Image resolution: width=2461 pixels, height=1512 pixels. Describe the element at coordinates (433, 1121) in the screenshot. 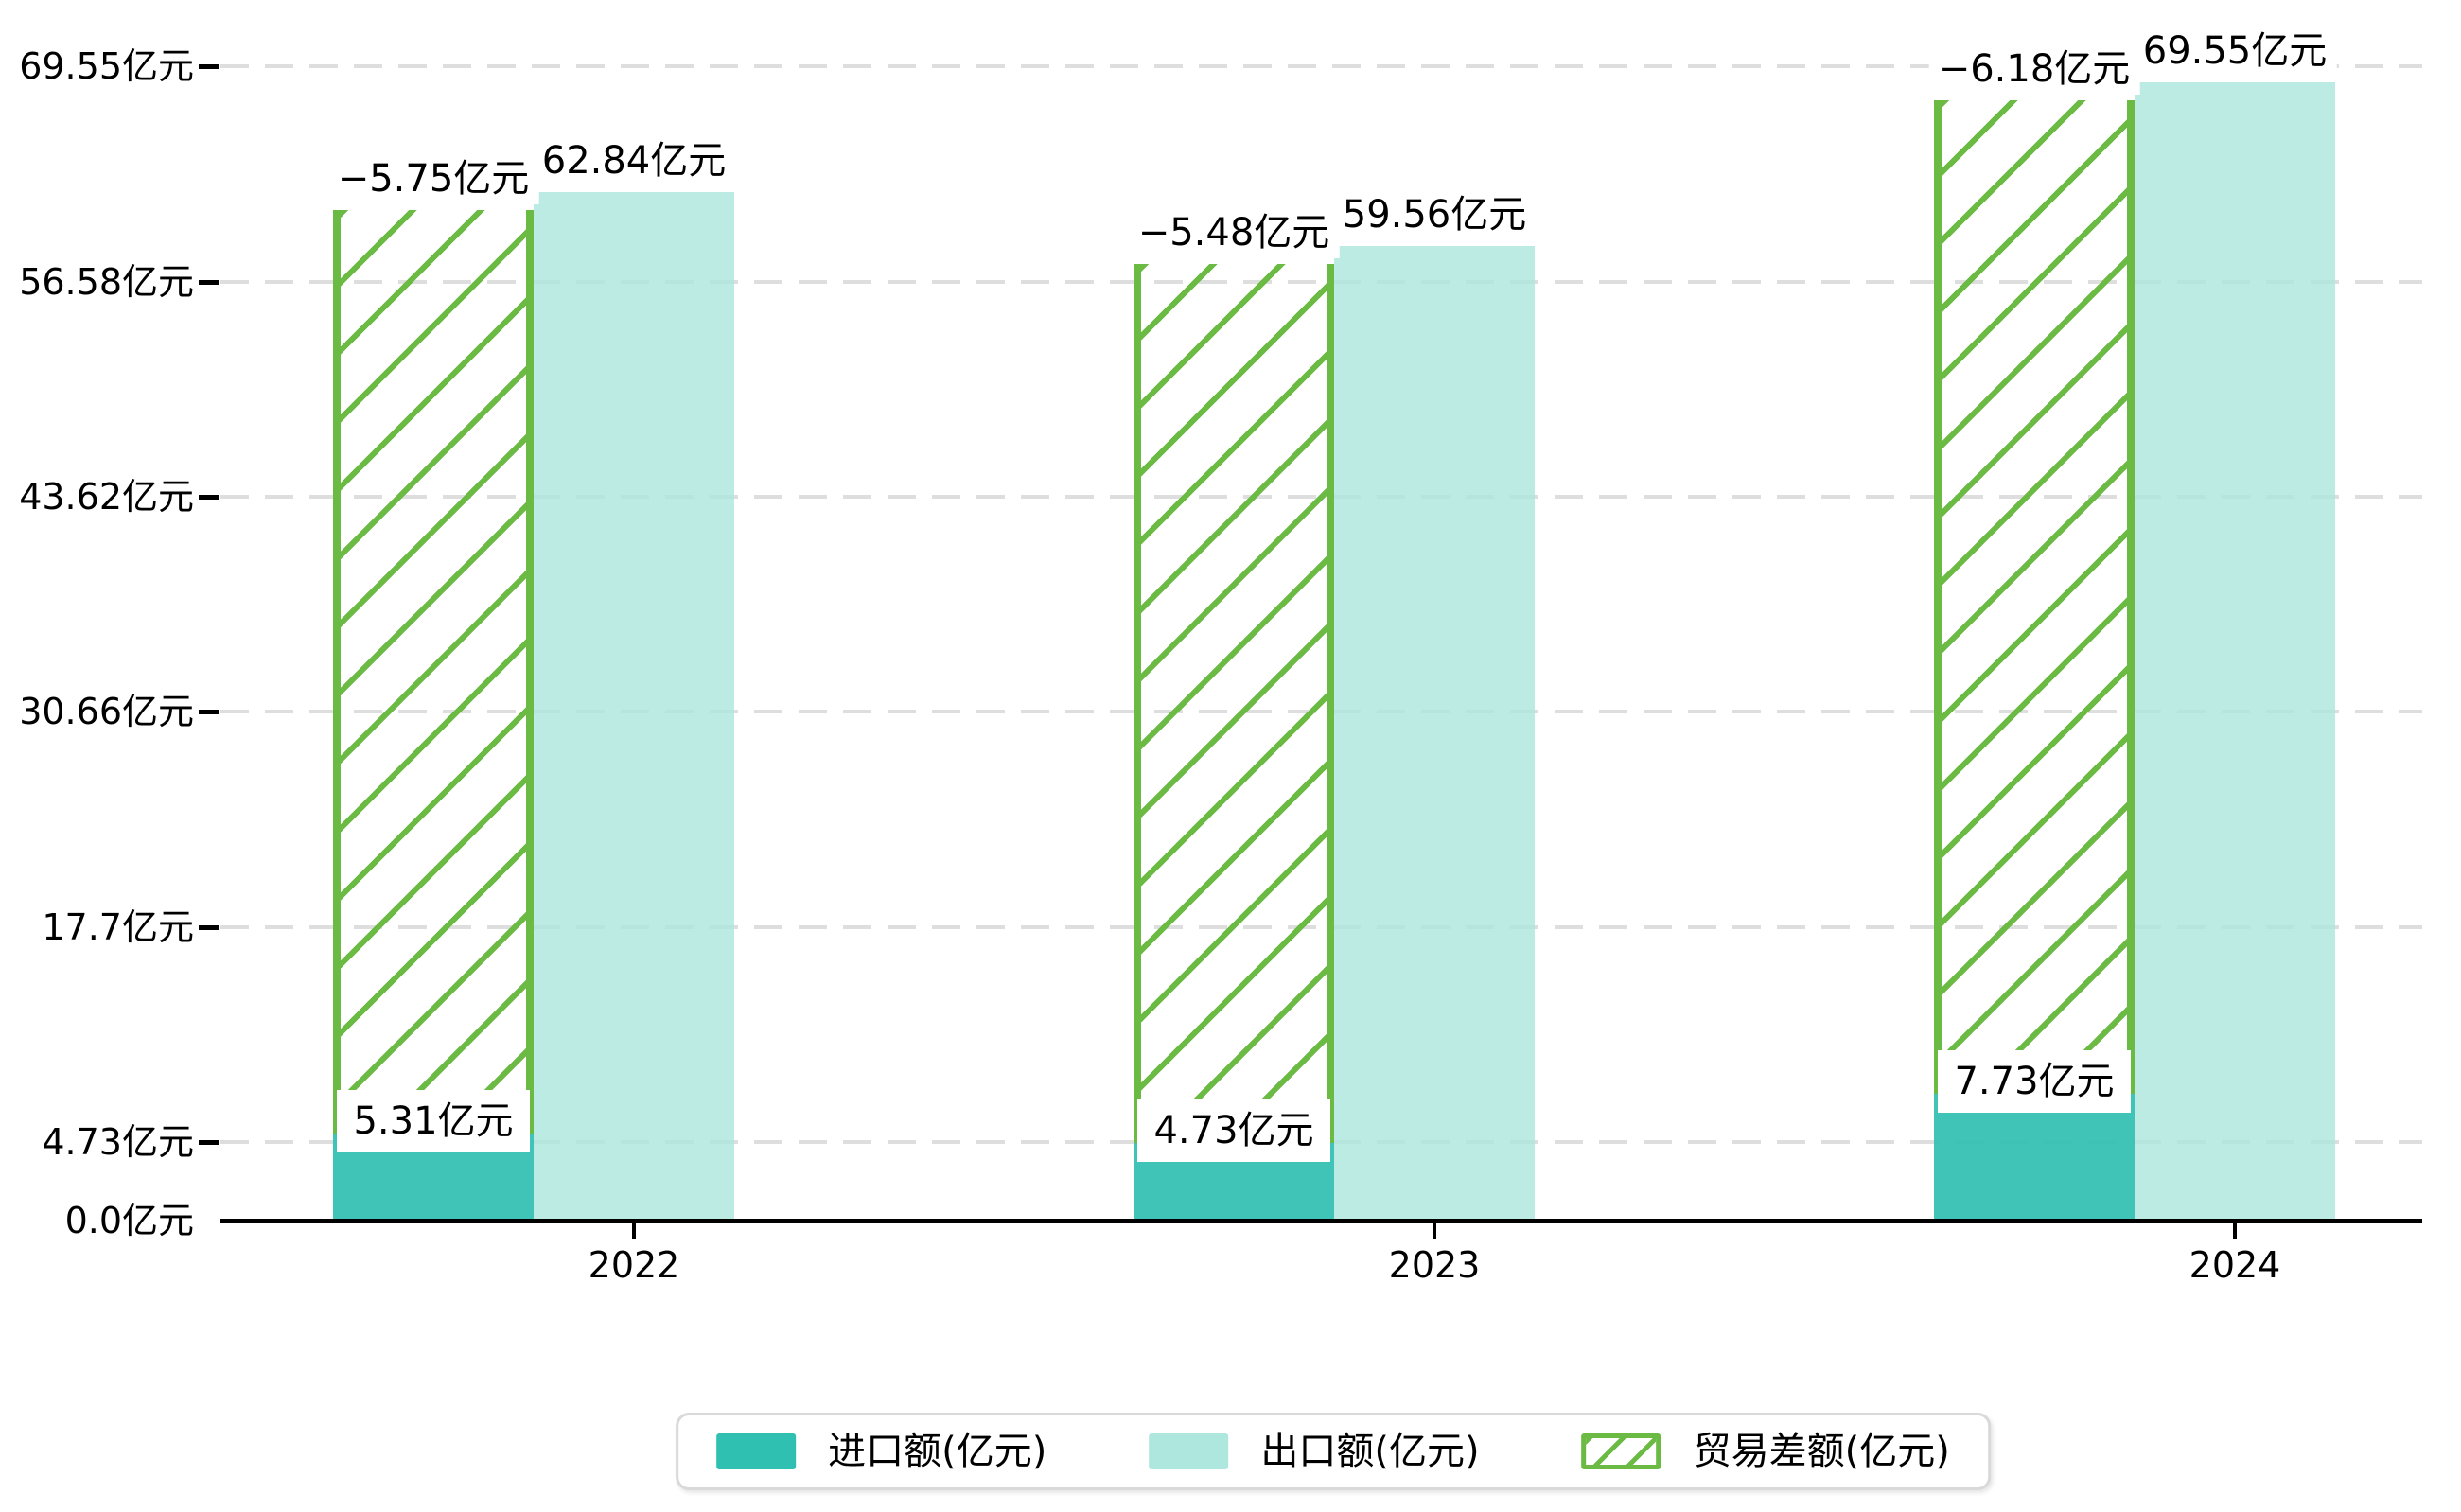

I see `import-value-label: 5.31亿元` at that location.